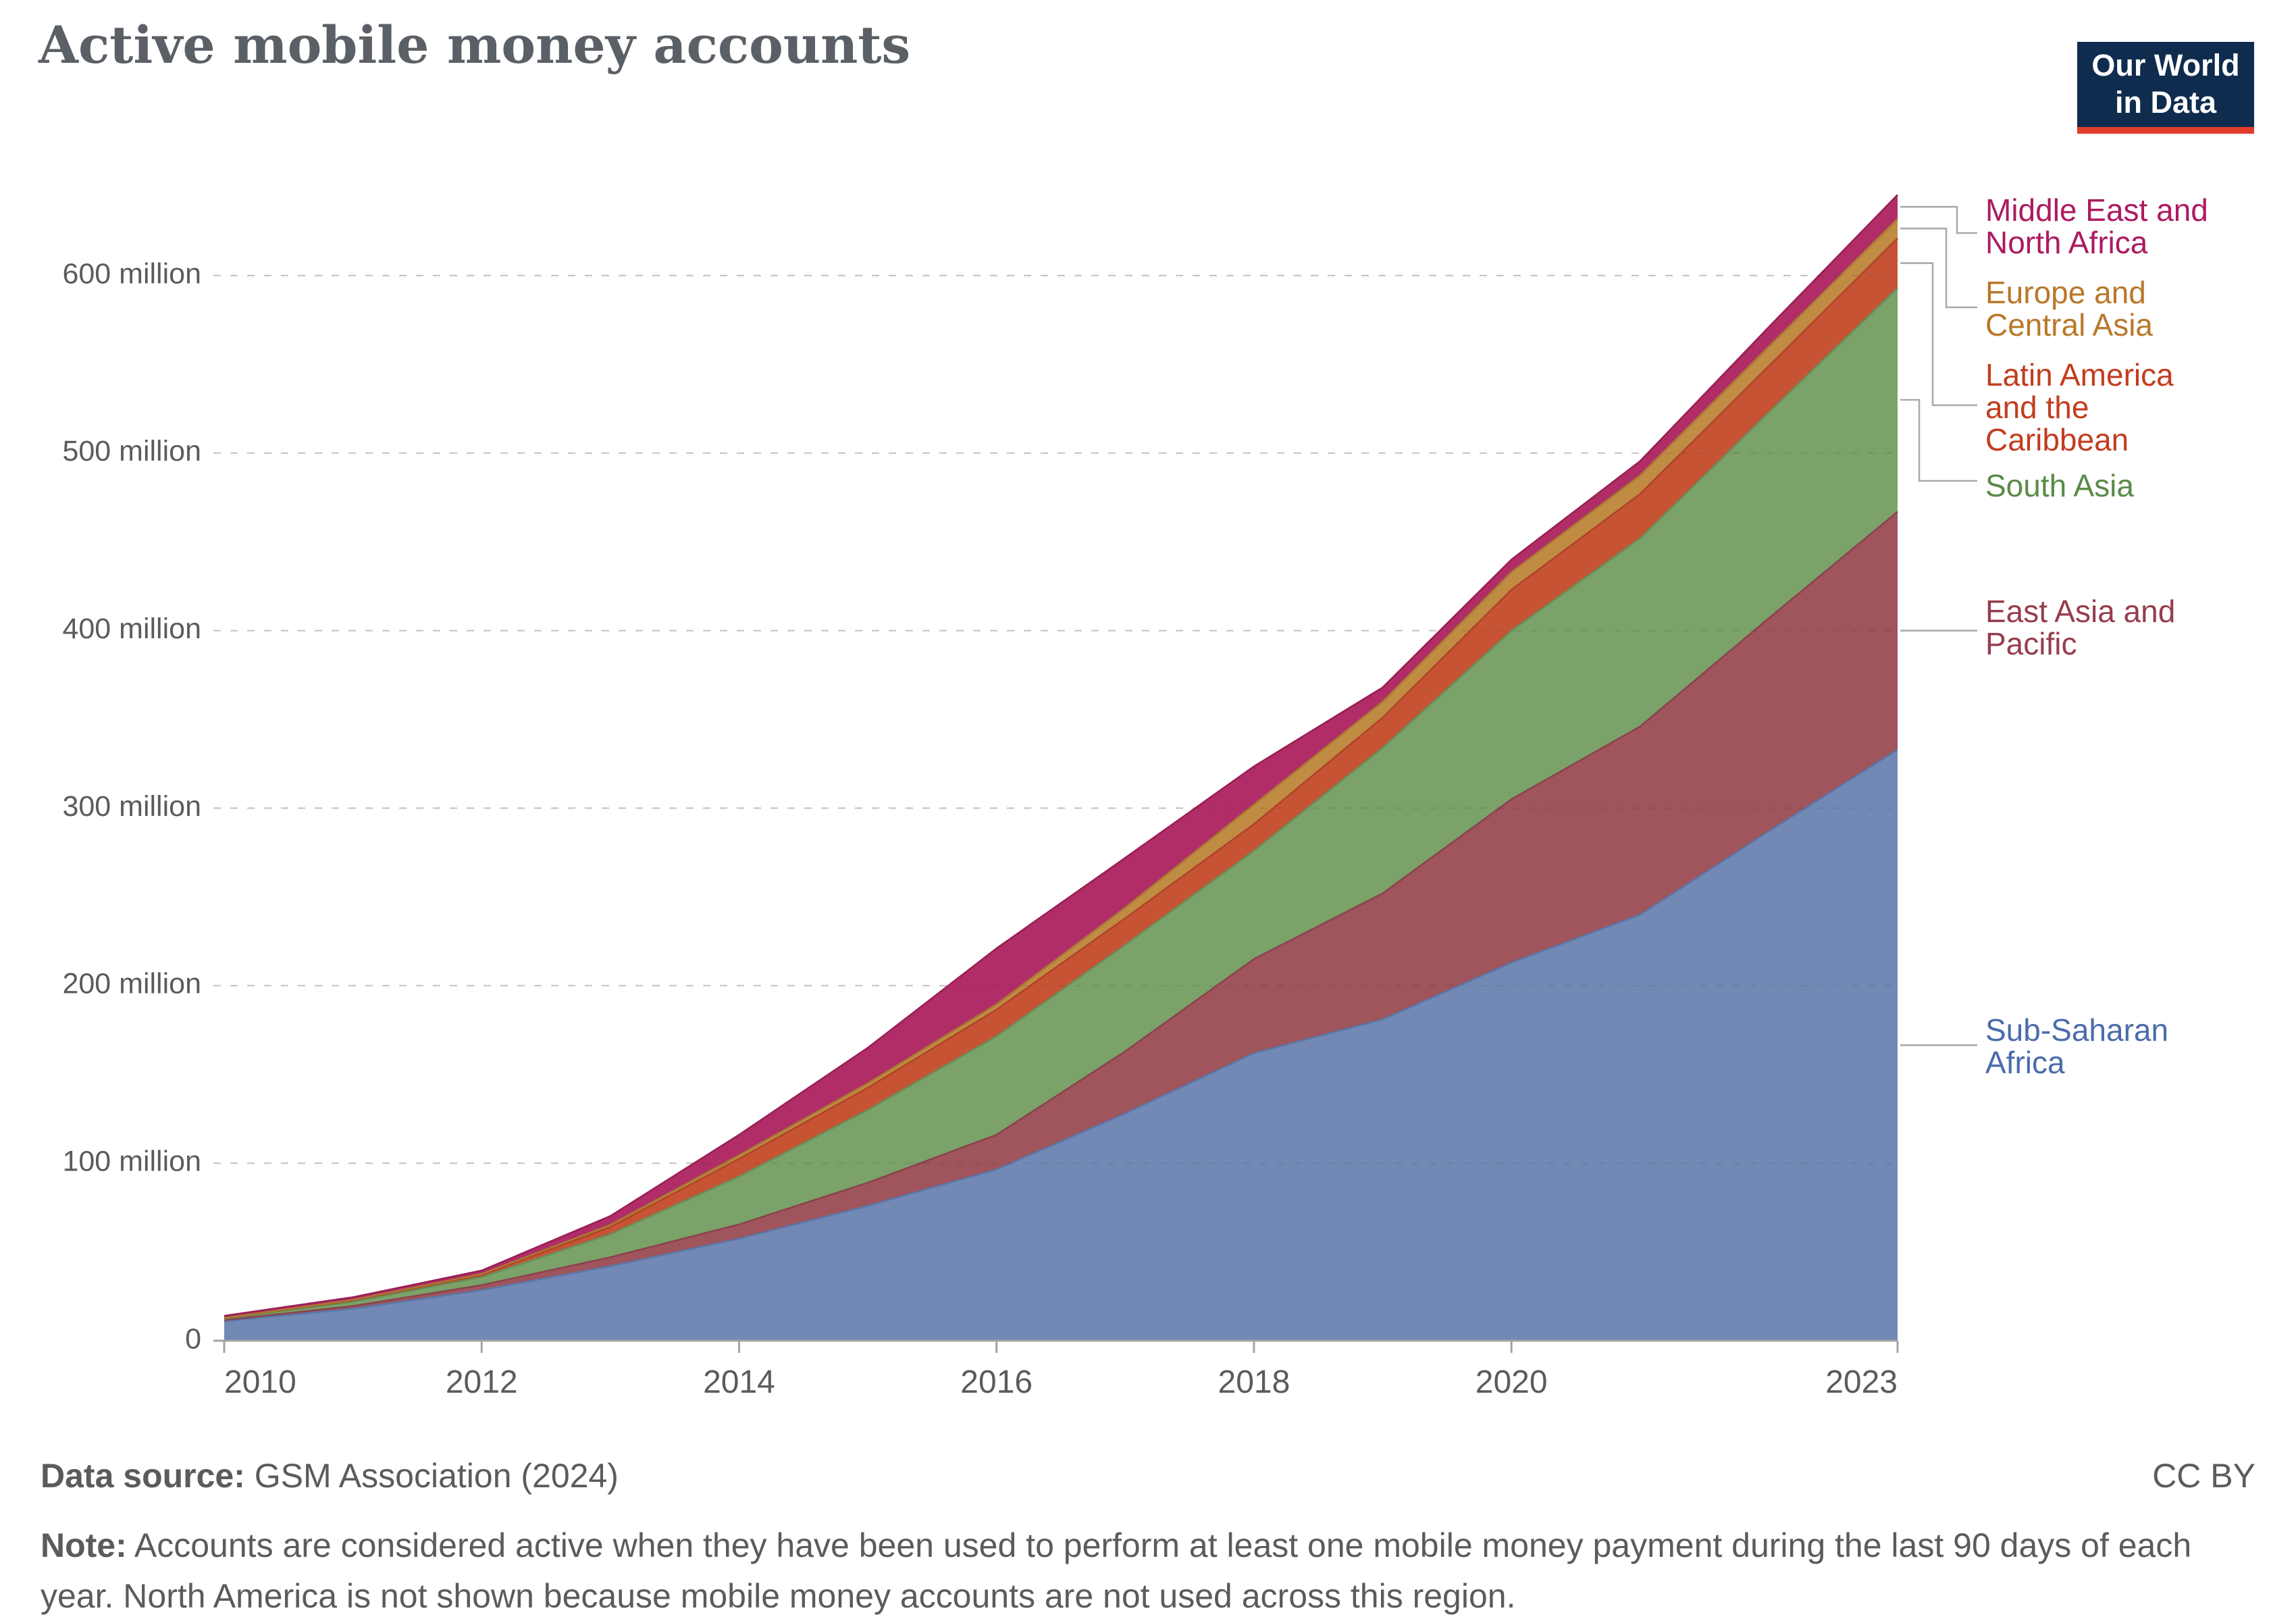 This screenshot has height=1621, width=2296. Describe the element at coordinates (193, 1338) in the screenshot. I see `y-tick-label-0: 0` at that location.